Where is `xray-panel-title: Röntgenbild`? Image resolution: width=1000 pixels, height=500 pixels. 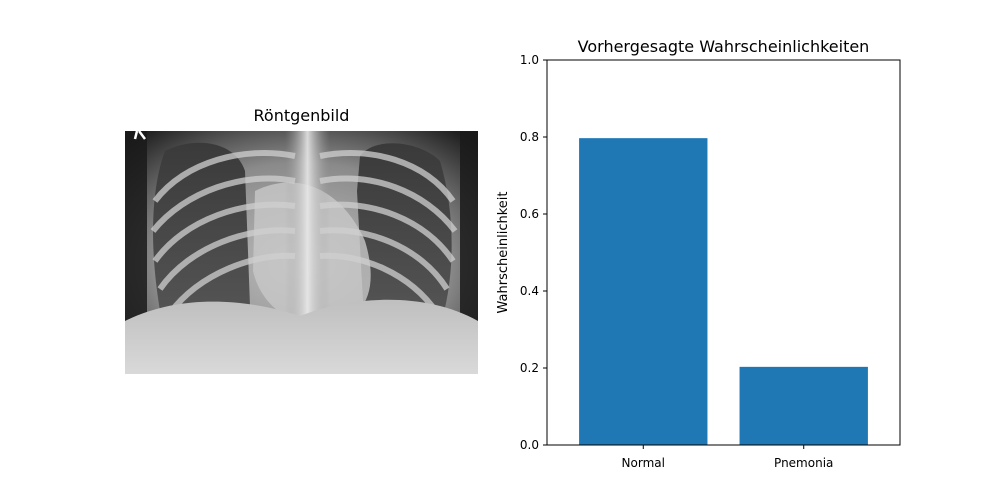 xray-panel-title: Röntgenbild is located at coordinates (301, 115).